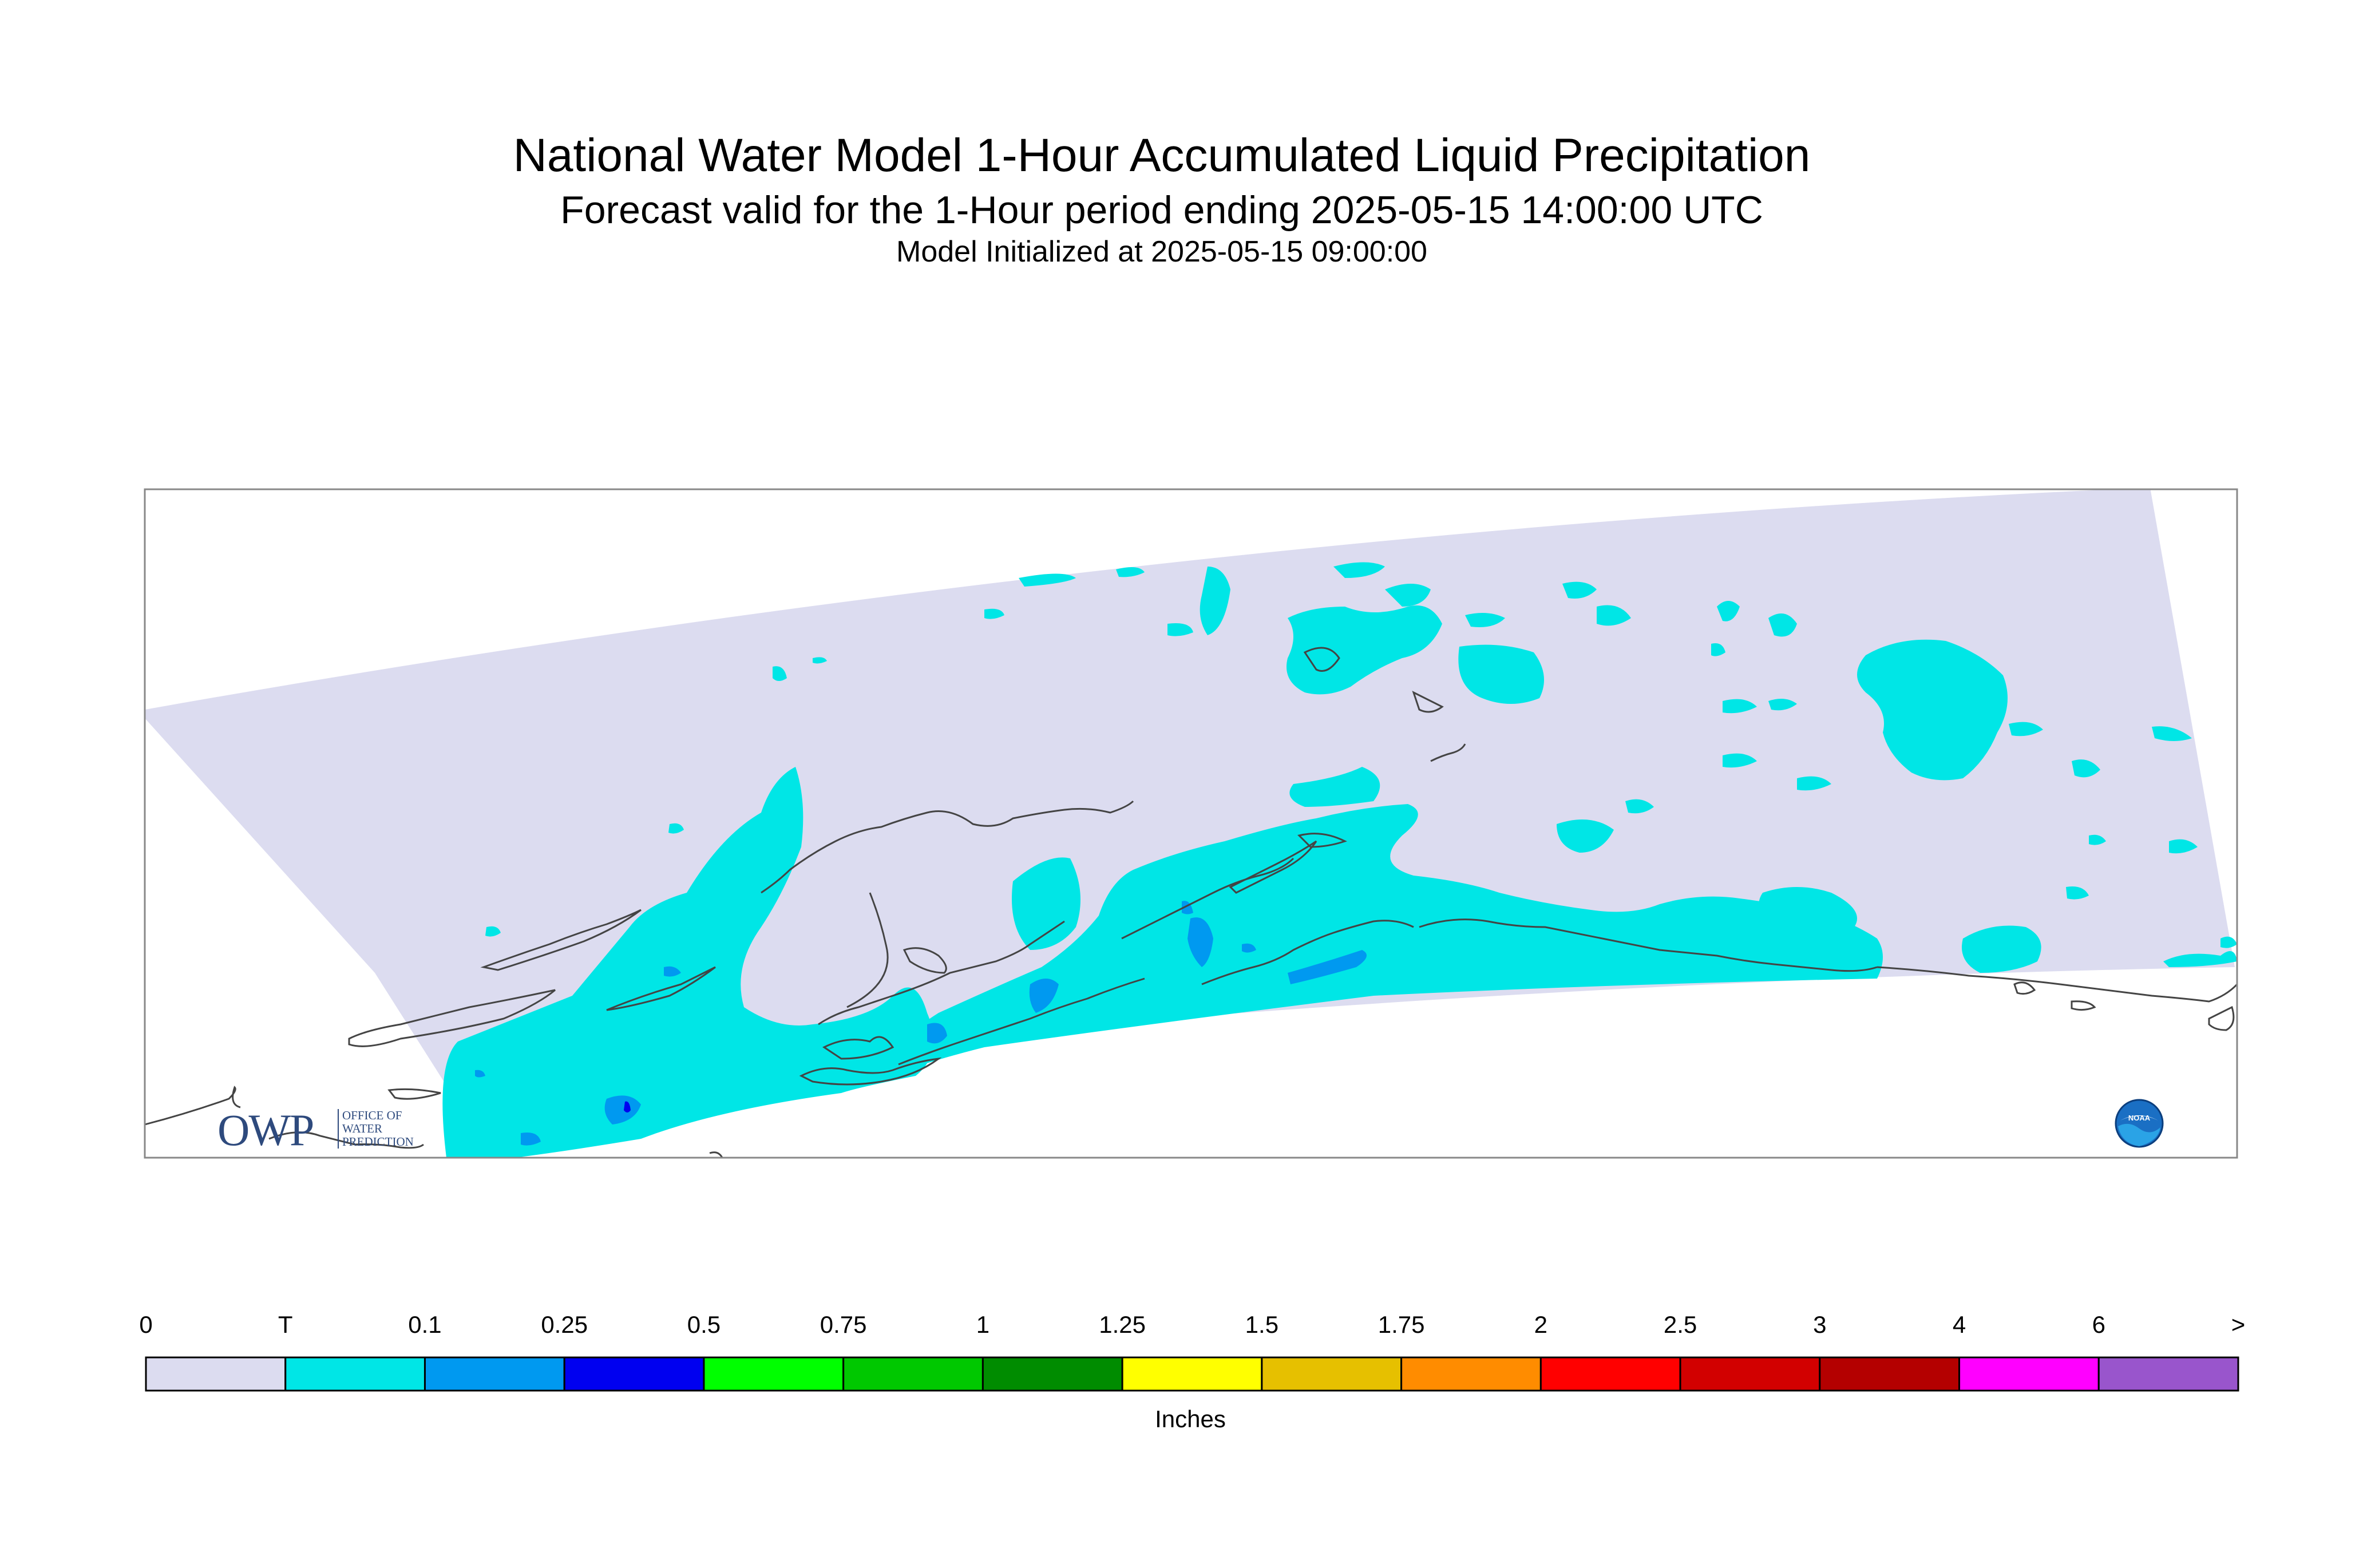 Image resolution: width=2375 pixels, height=1568 pixels. Describe the element at coordinates (2139, 1123) in the screenshot. I see `noaa-logo: NOAA` at that location.